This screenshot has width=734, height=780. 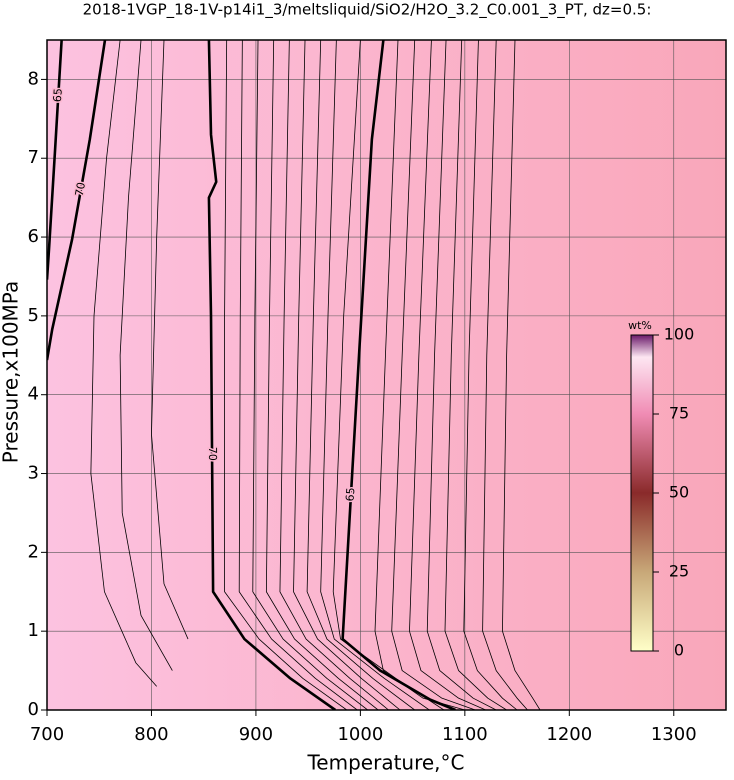 I want to click on y-tick-label: 1, so click(x=33, y=630).